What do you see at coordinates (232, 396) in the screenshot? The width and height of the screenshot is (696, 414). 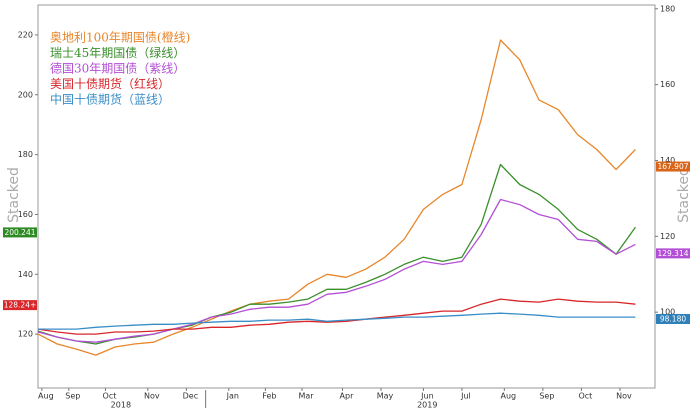 I see `x-tick-label: Jan` at bounding box center [232, 396].